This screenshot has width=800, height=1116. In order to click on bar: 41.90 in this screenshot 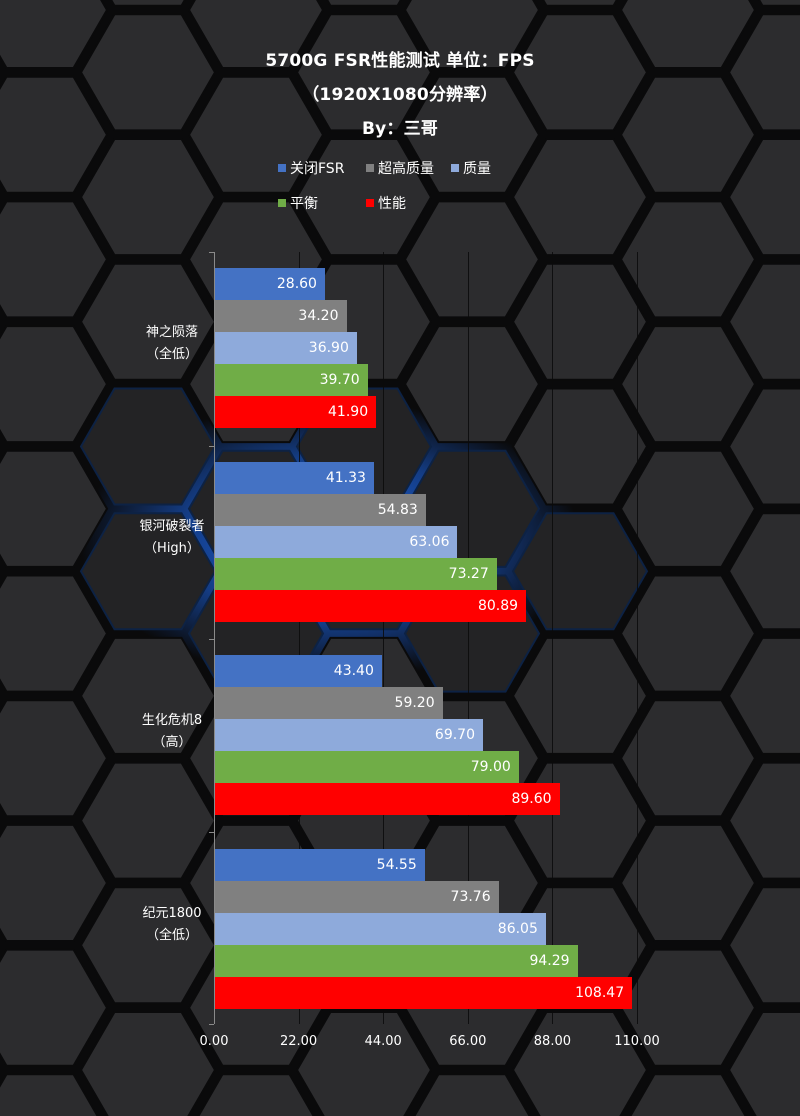, I will do `click(296, 412)`.